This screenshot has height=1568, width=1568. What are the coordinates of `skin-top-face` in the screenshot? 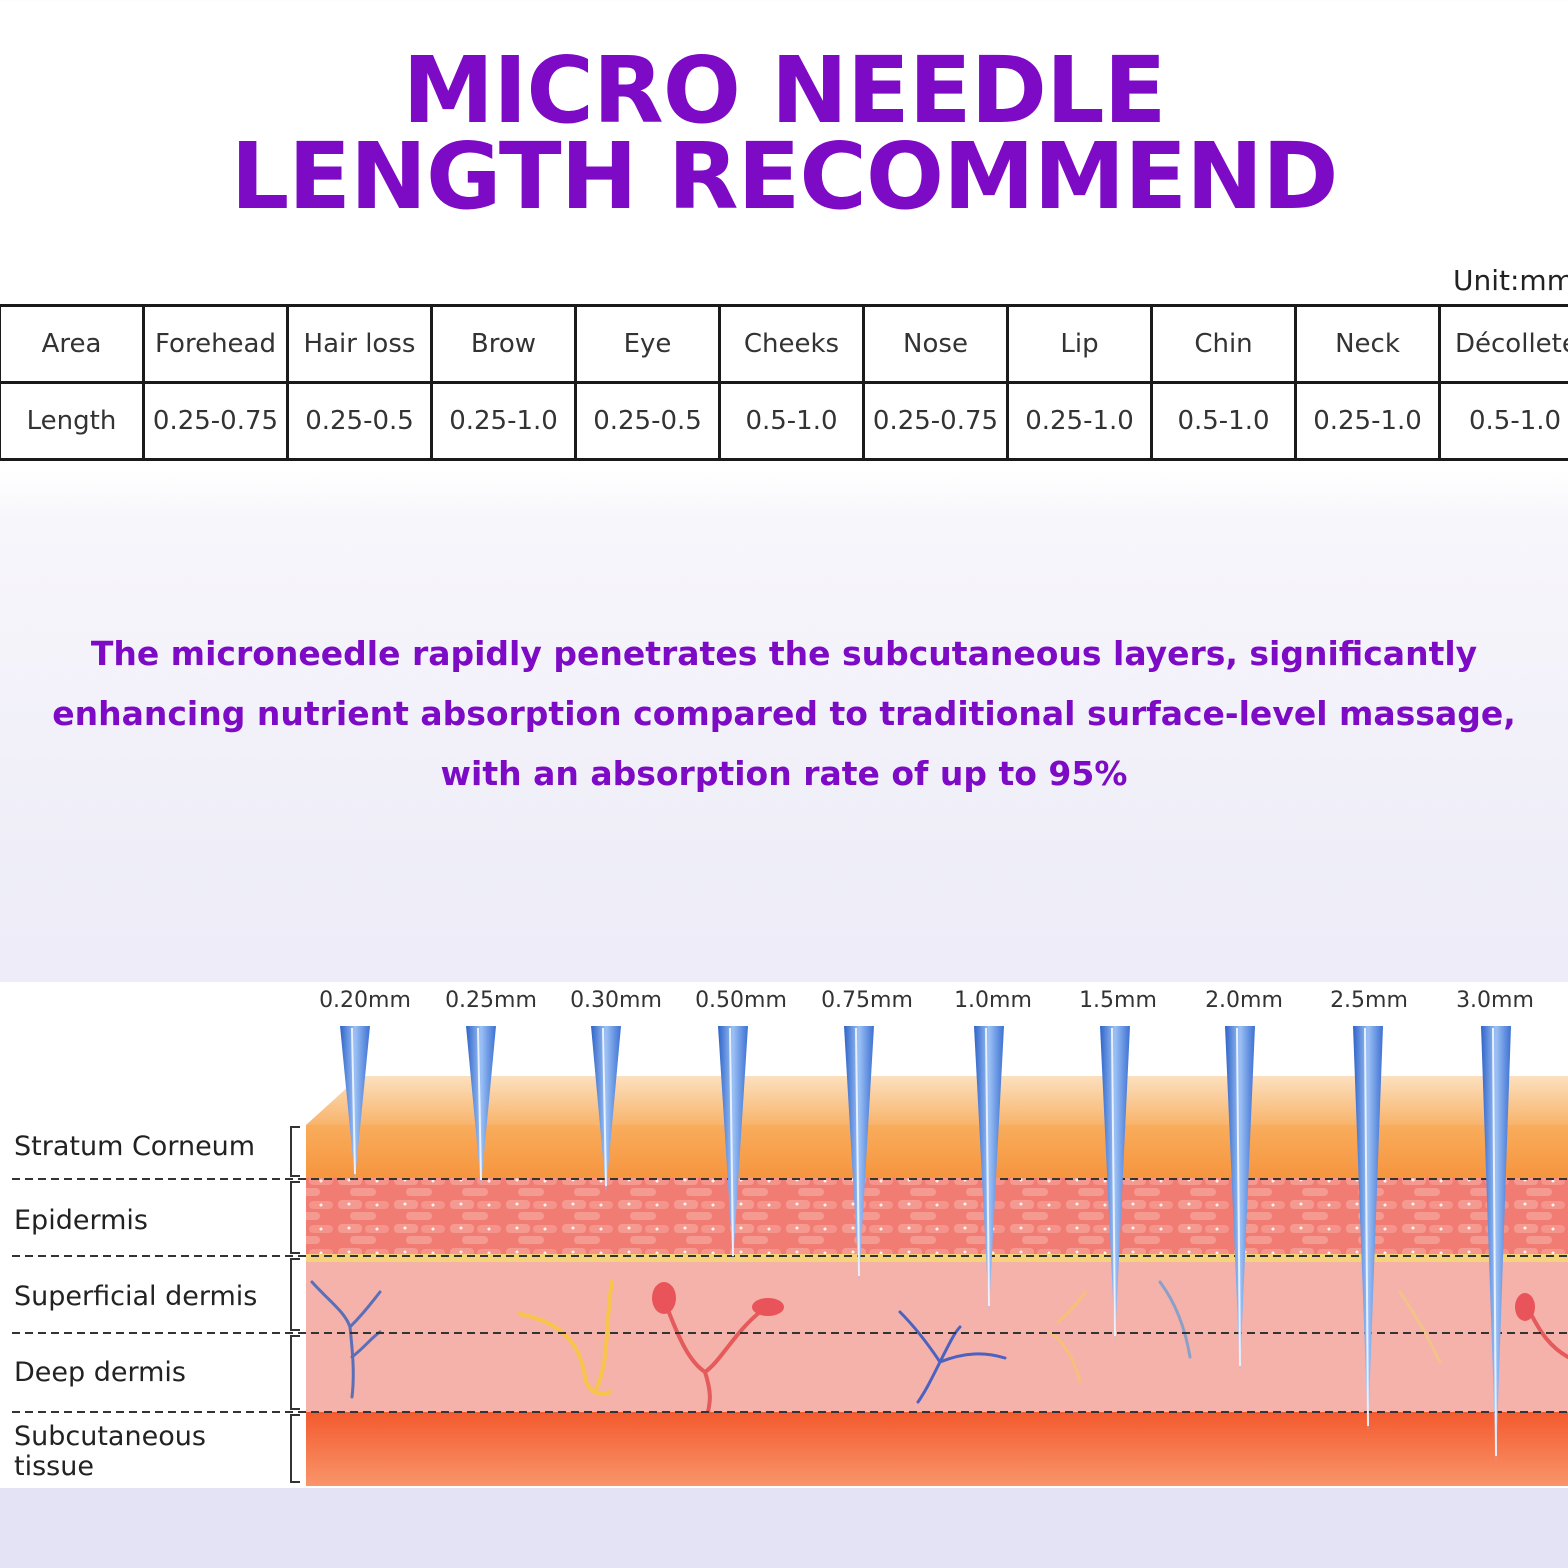 It's located at (937, 1100).